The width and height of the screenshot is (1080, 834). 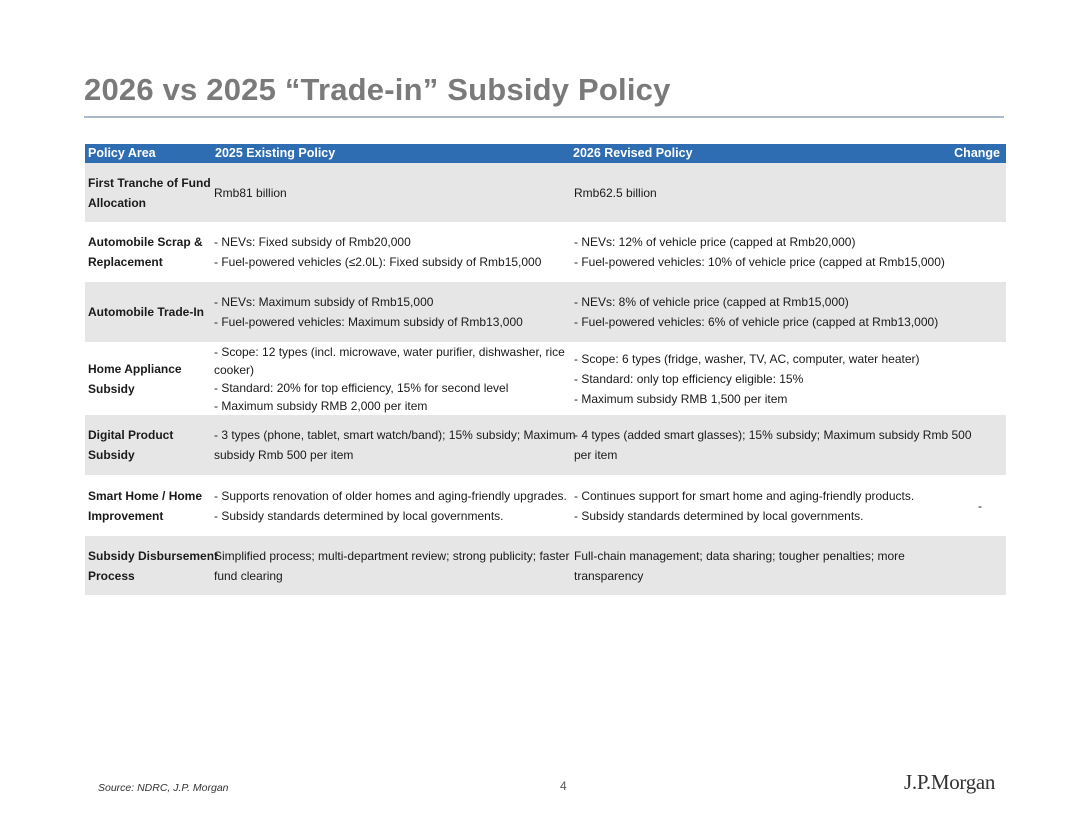 What do you see at coordinates (148, 445) in the screenshot?
I see `policy-area-cell: Digital Product Subsidy` at bounding box center [148, 445].